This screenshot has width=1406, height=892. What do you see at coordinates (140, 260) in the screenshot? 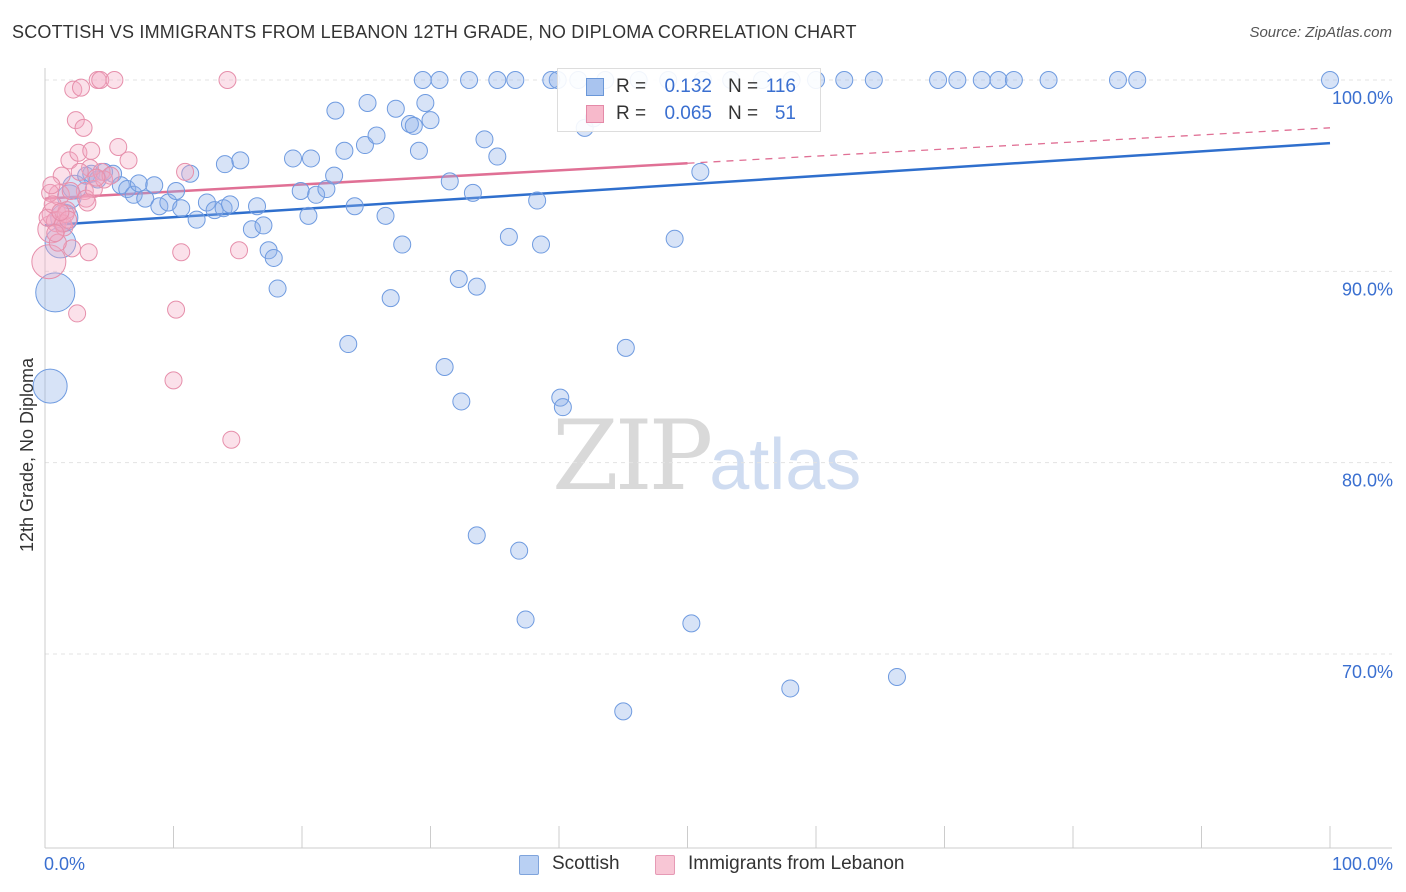
I see `series-lebanon` at bounding box center [140, 260].